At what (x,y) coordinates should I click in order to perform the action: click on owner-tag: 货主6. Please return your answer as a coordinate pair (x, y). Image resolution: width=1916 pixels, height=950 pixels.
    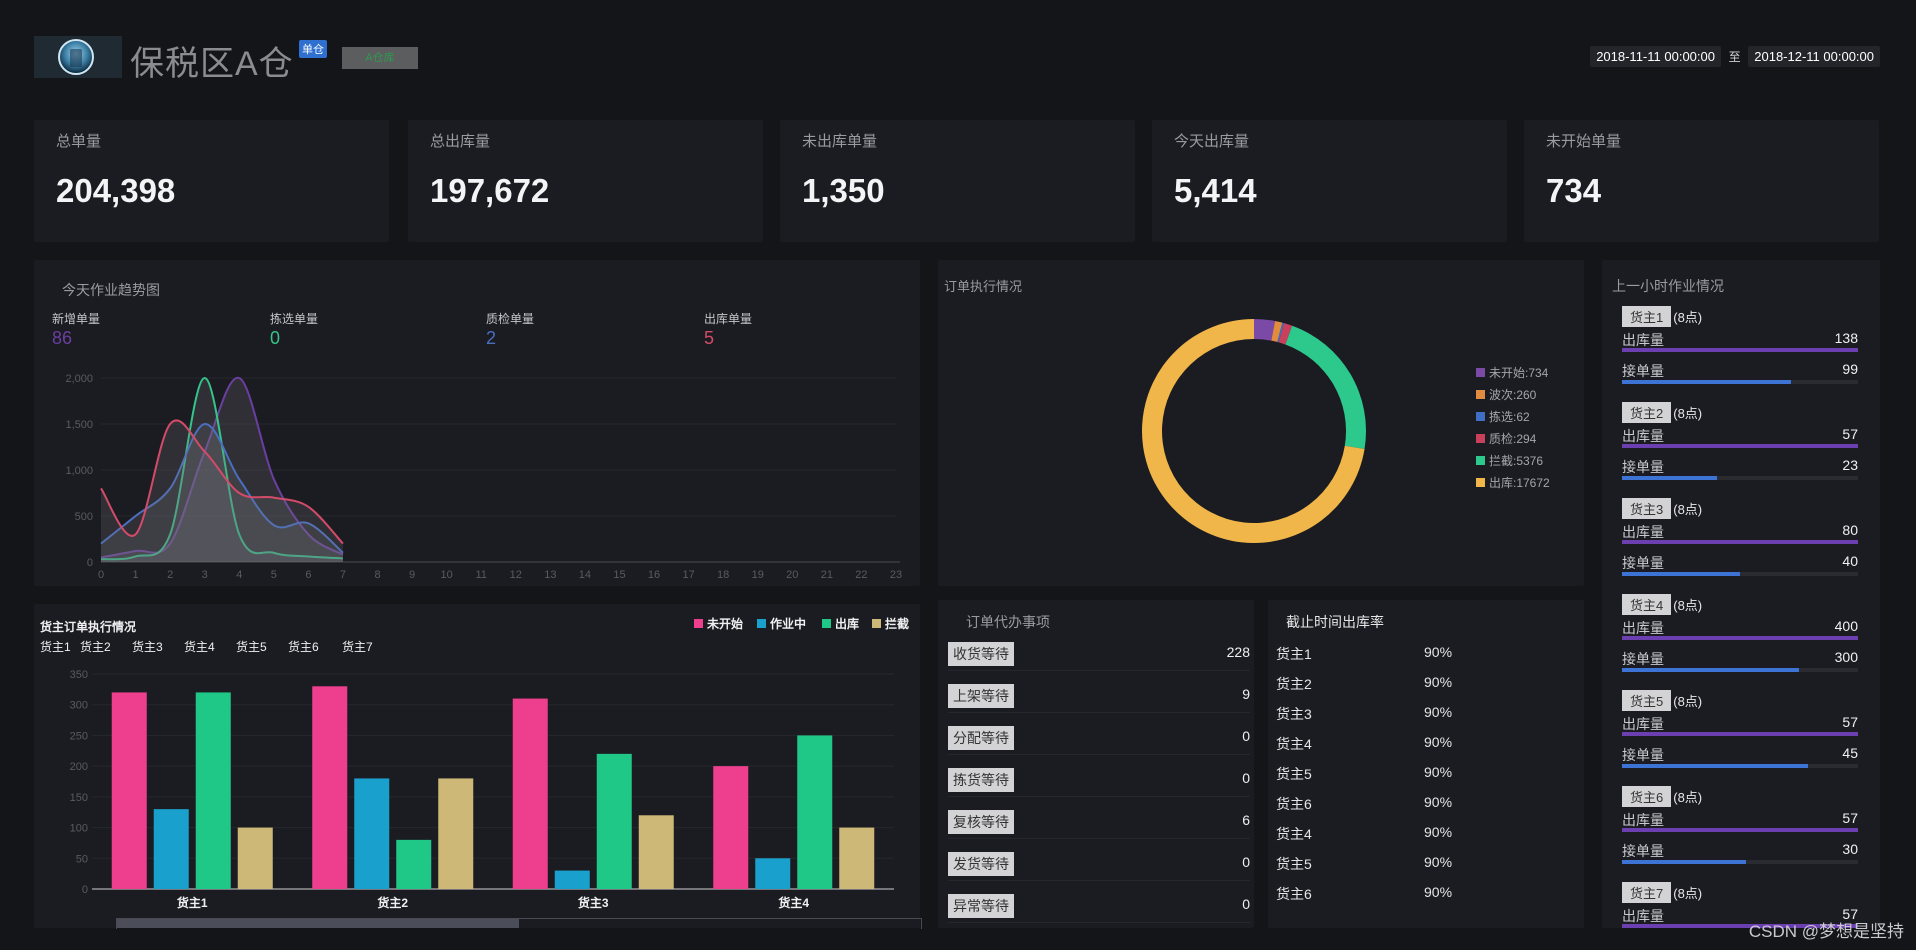
    Looking at the image, I should click on (1647, 796).